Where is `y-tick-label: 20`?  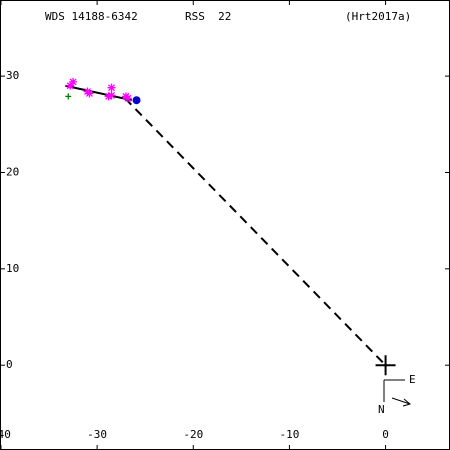
y-tick-label: 20 is located at coordinates (12, 171).